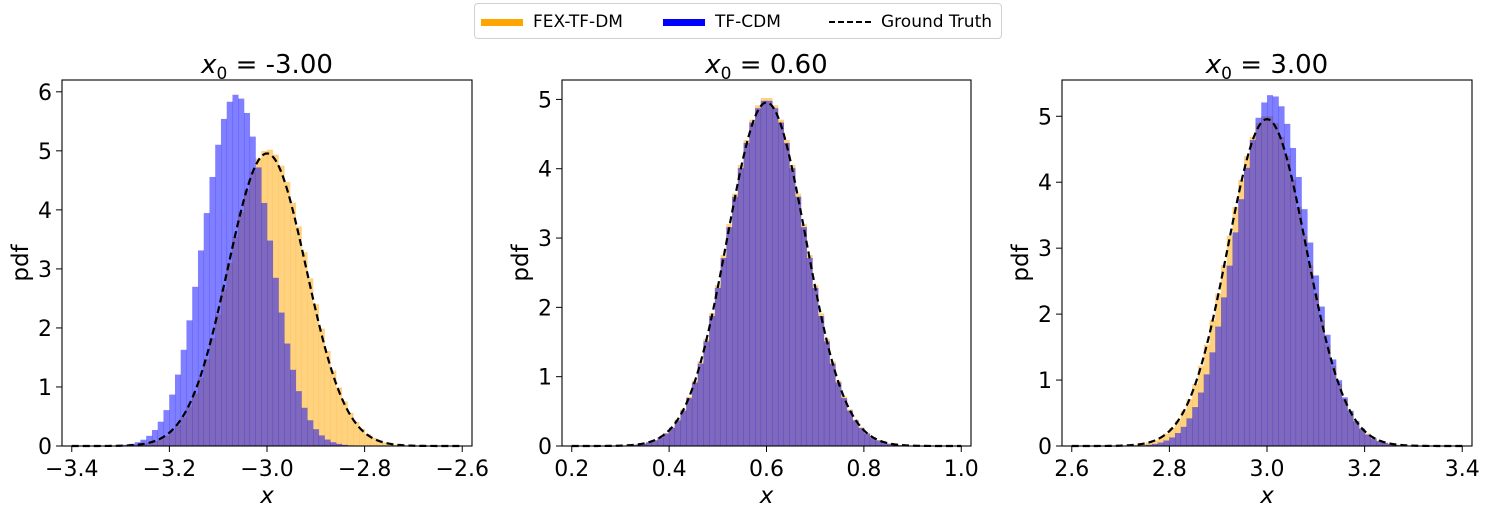 The image size is (1494, 516). I want to click on title-value: = -3.00, so click(280, 65).